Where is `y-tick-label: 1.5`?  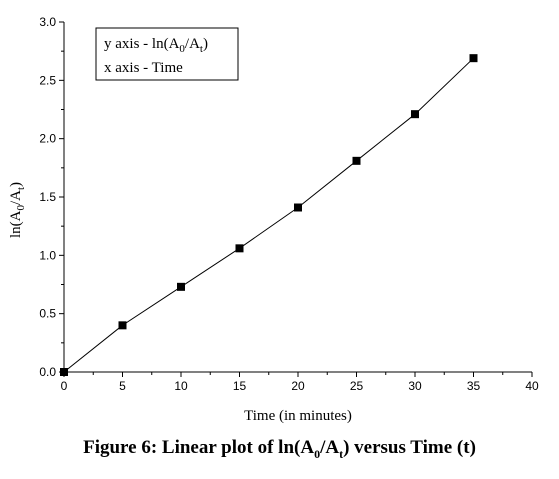
y-tick-label: 1.5 is located at coordinates (47, 197).